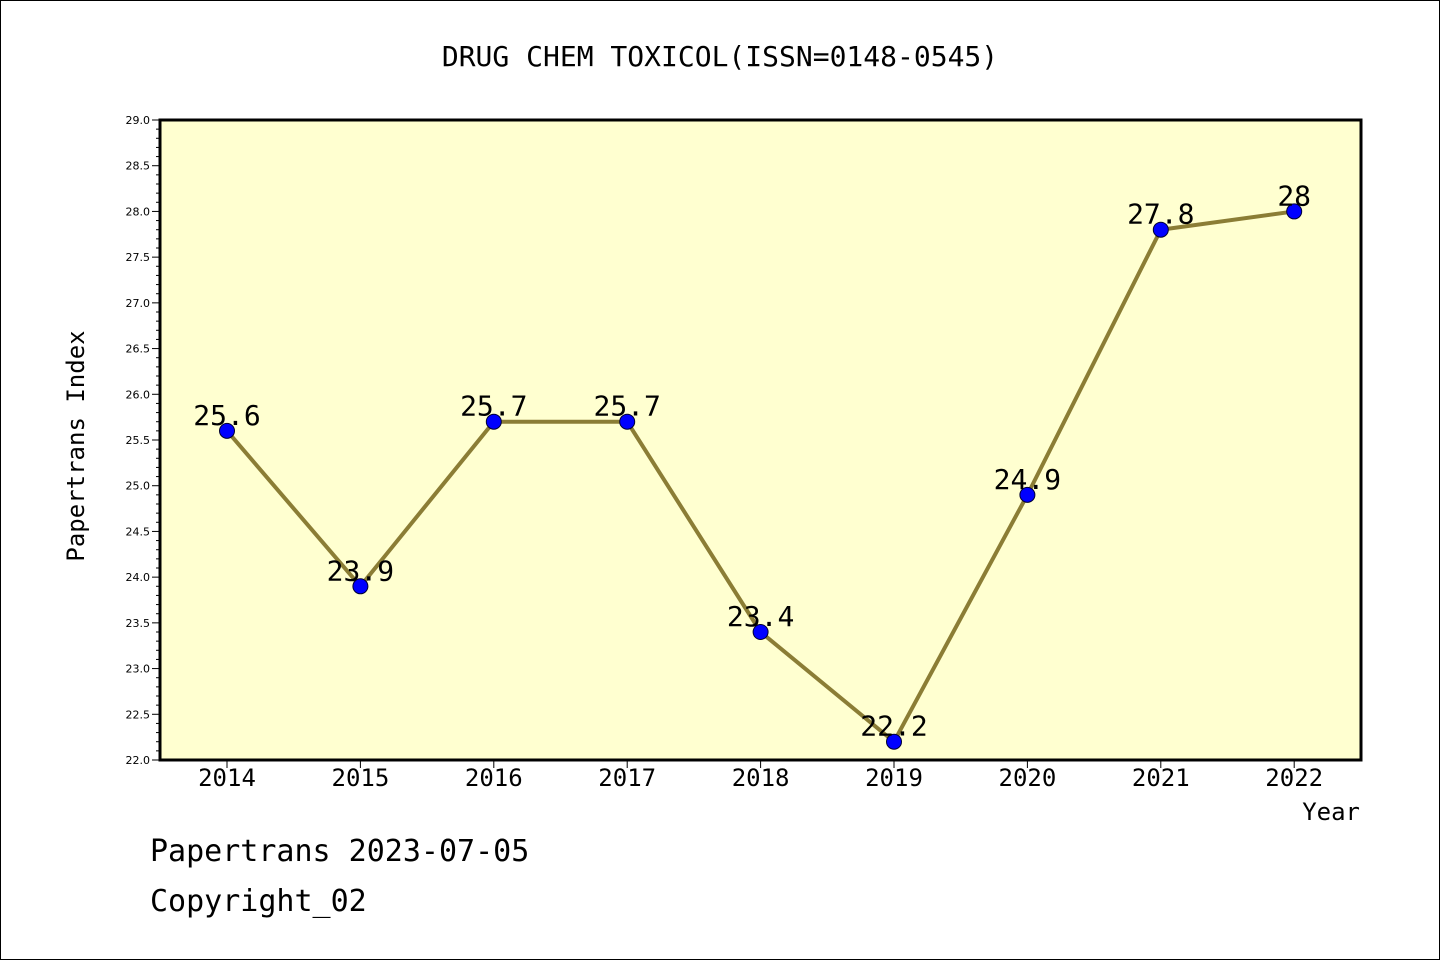 This screenshot has height=960, width=1440. What do you see at coordinates (138, 303) in the screenshot?
I see `y-tick-label: 27.0` at bounding box center [138, 303].